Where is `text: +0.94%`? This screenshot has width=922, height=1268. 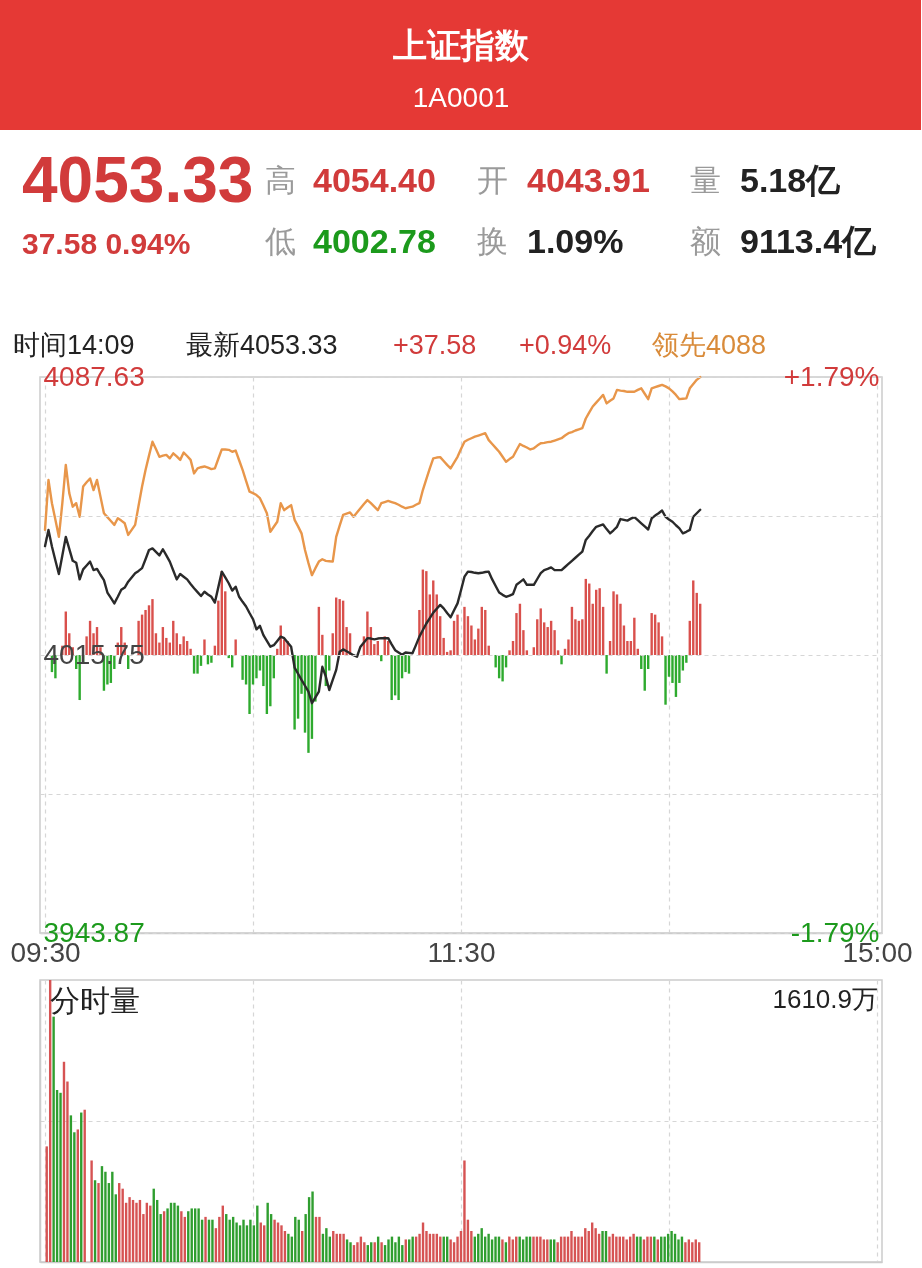
text: +0.94% is located at coordinates (565, 345).